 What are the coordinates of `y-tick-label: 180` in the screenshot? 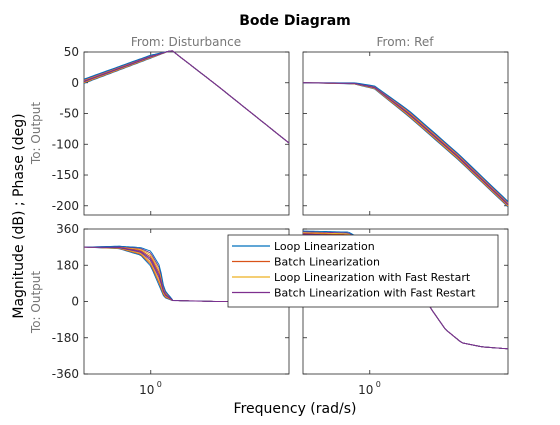 It's located at (67, 265).